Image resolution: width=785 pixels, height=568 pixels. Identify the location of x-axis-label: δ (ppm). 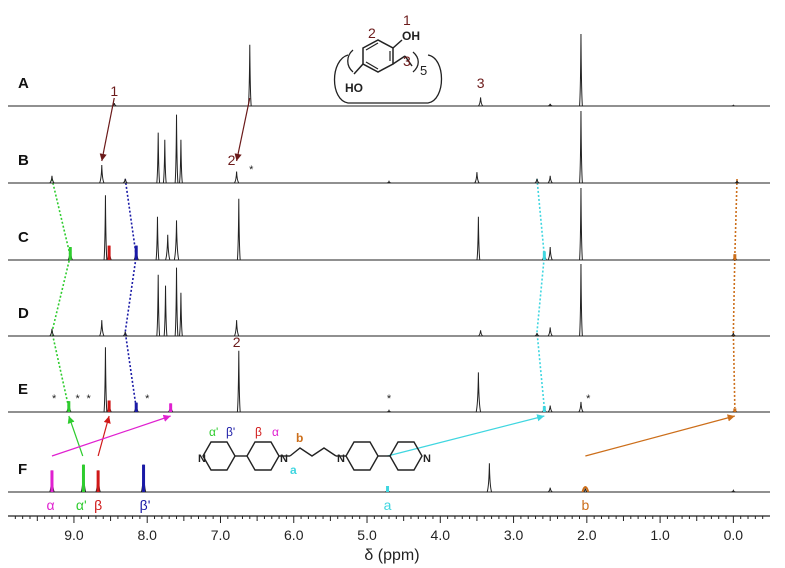
(391, 555).